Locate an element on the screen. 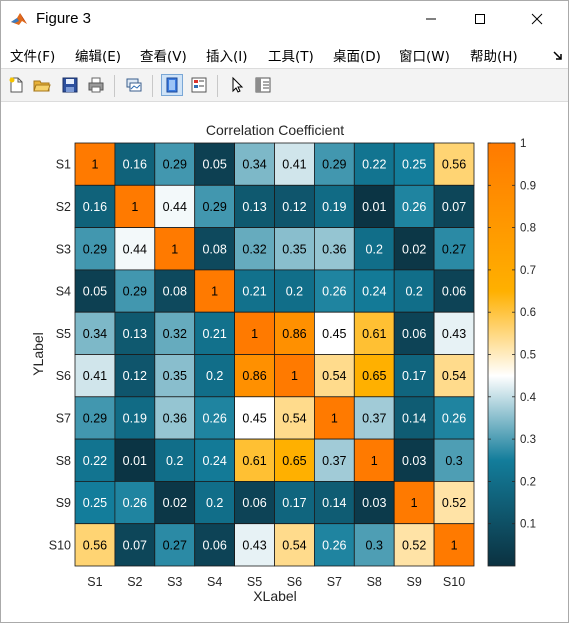  minimize-button is located at coordinates (431, 19).